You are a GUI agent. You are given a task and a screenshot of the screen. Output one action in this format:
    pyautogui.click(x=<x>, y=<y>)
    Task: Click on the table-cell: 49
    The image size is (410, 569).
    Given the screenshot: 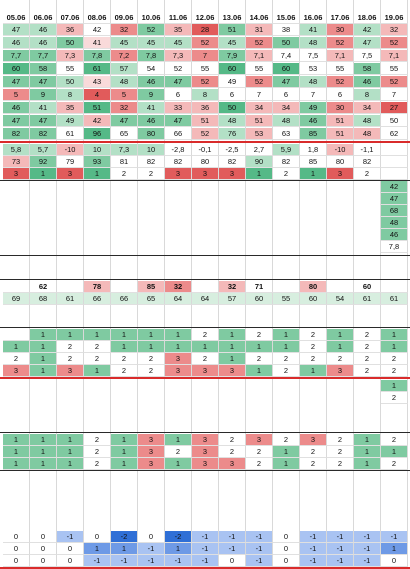 What is the action you would take?
    pyautogui.click(x=232, y=82)
    